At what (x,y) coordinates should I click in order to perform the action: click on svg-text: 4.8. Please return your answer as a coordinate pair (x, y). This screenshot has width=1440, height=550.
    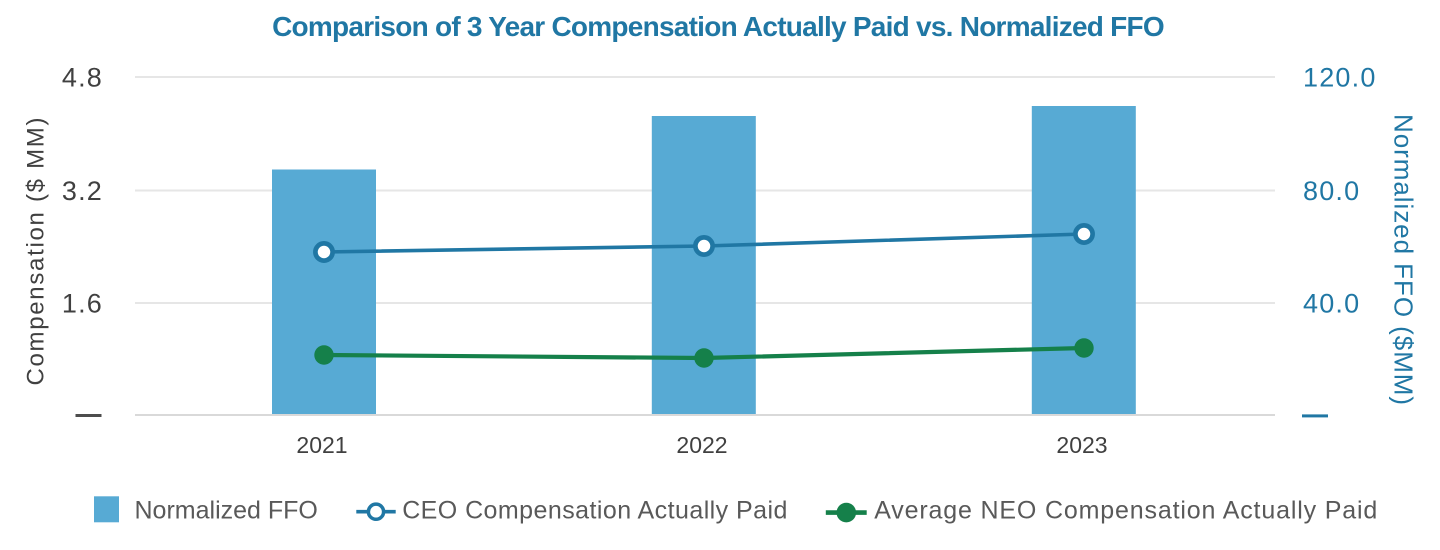
    Looking at the image, I should click on (82, 78).